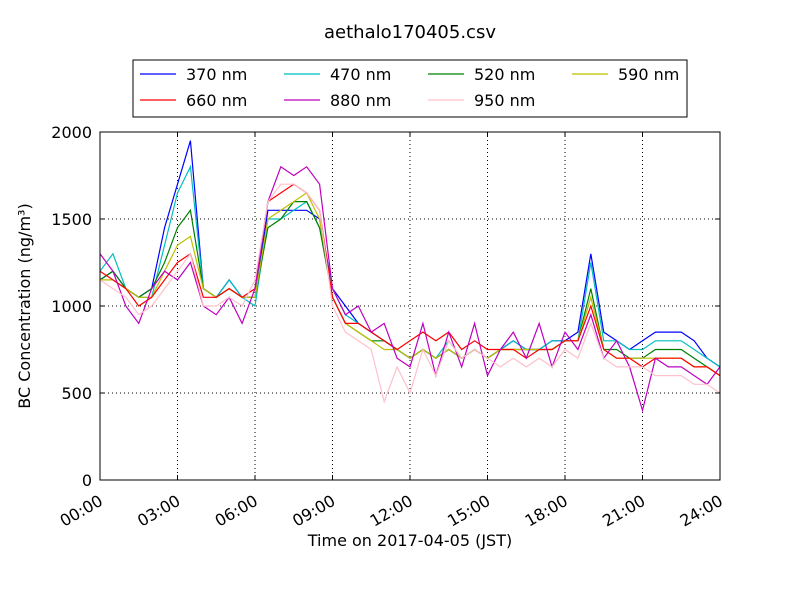 The height and width of the screenshot is (600, 800). Describe the element at coordinates (360, 74) in the screenshot. I see `legend-label: 470 nm` at that location.